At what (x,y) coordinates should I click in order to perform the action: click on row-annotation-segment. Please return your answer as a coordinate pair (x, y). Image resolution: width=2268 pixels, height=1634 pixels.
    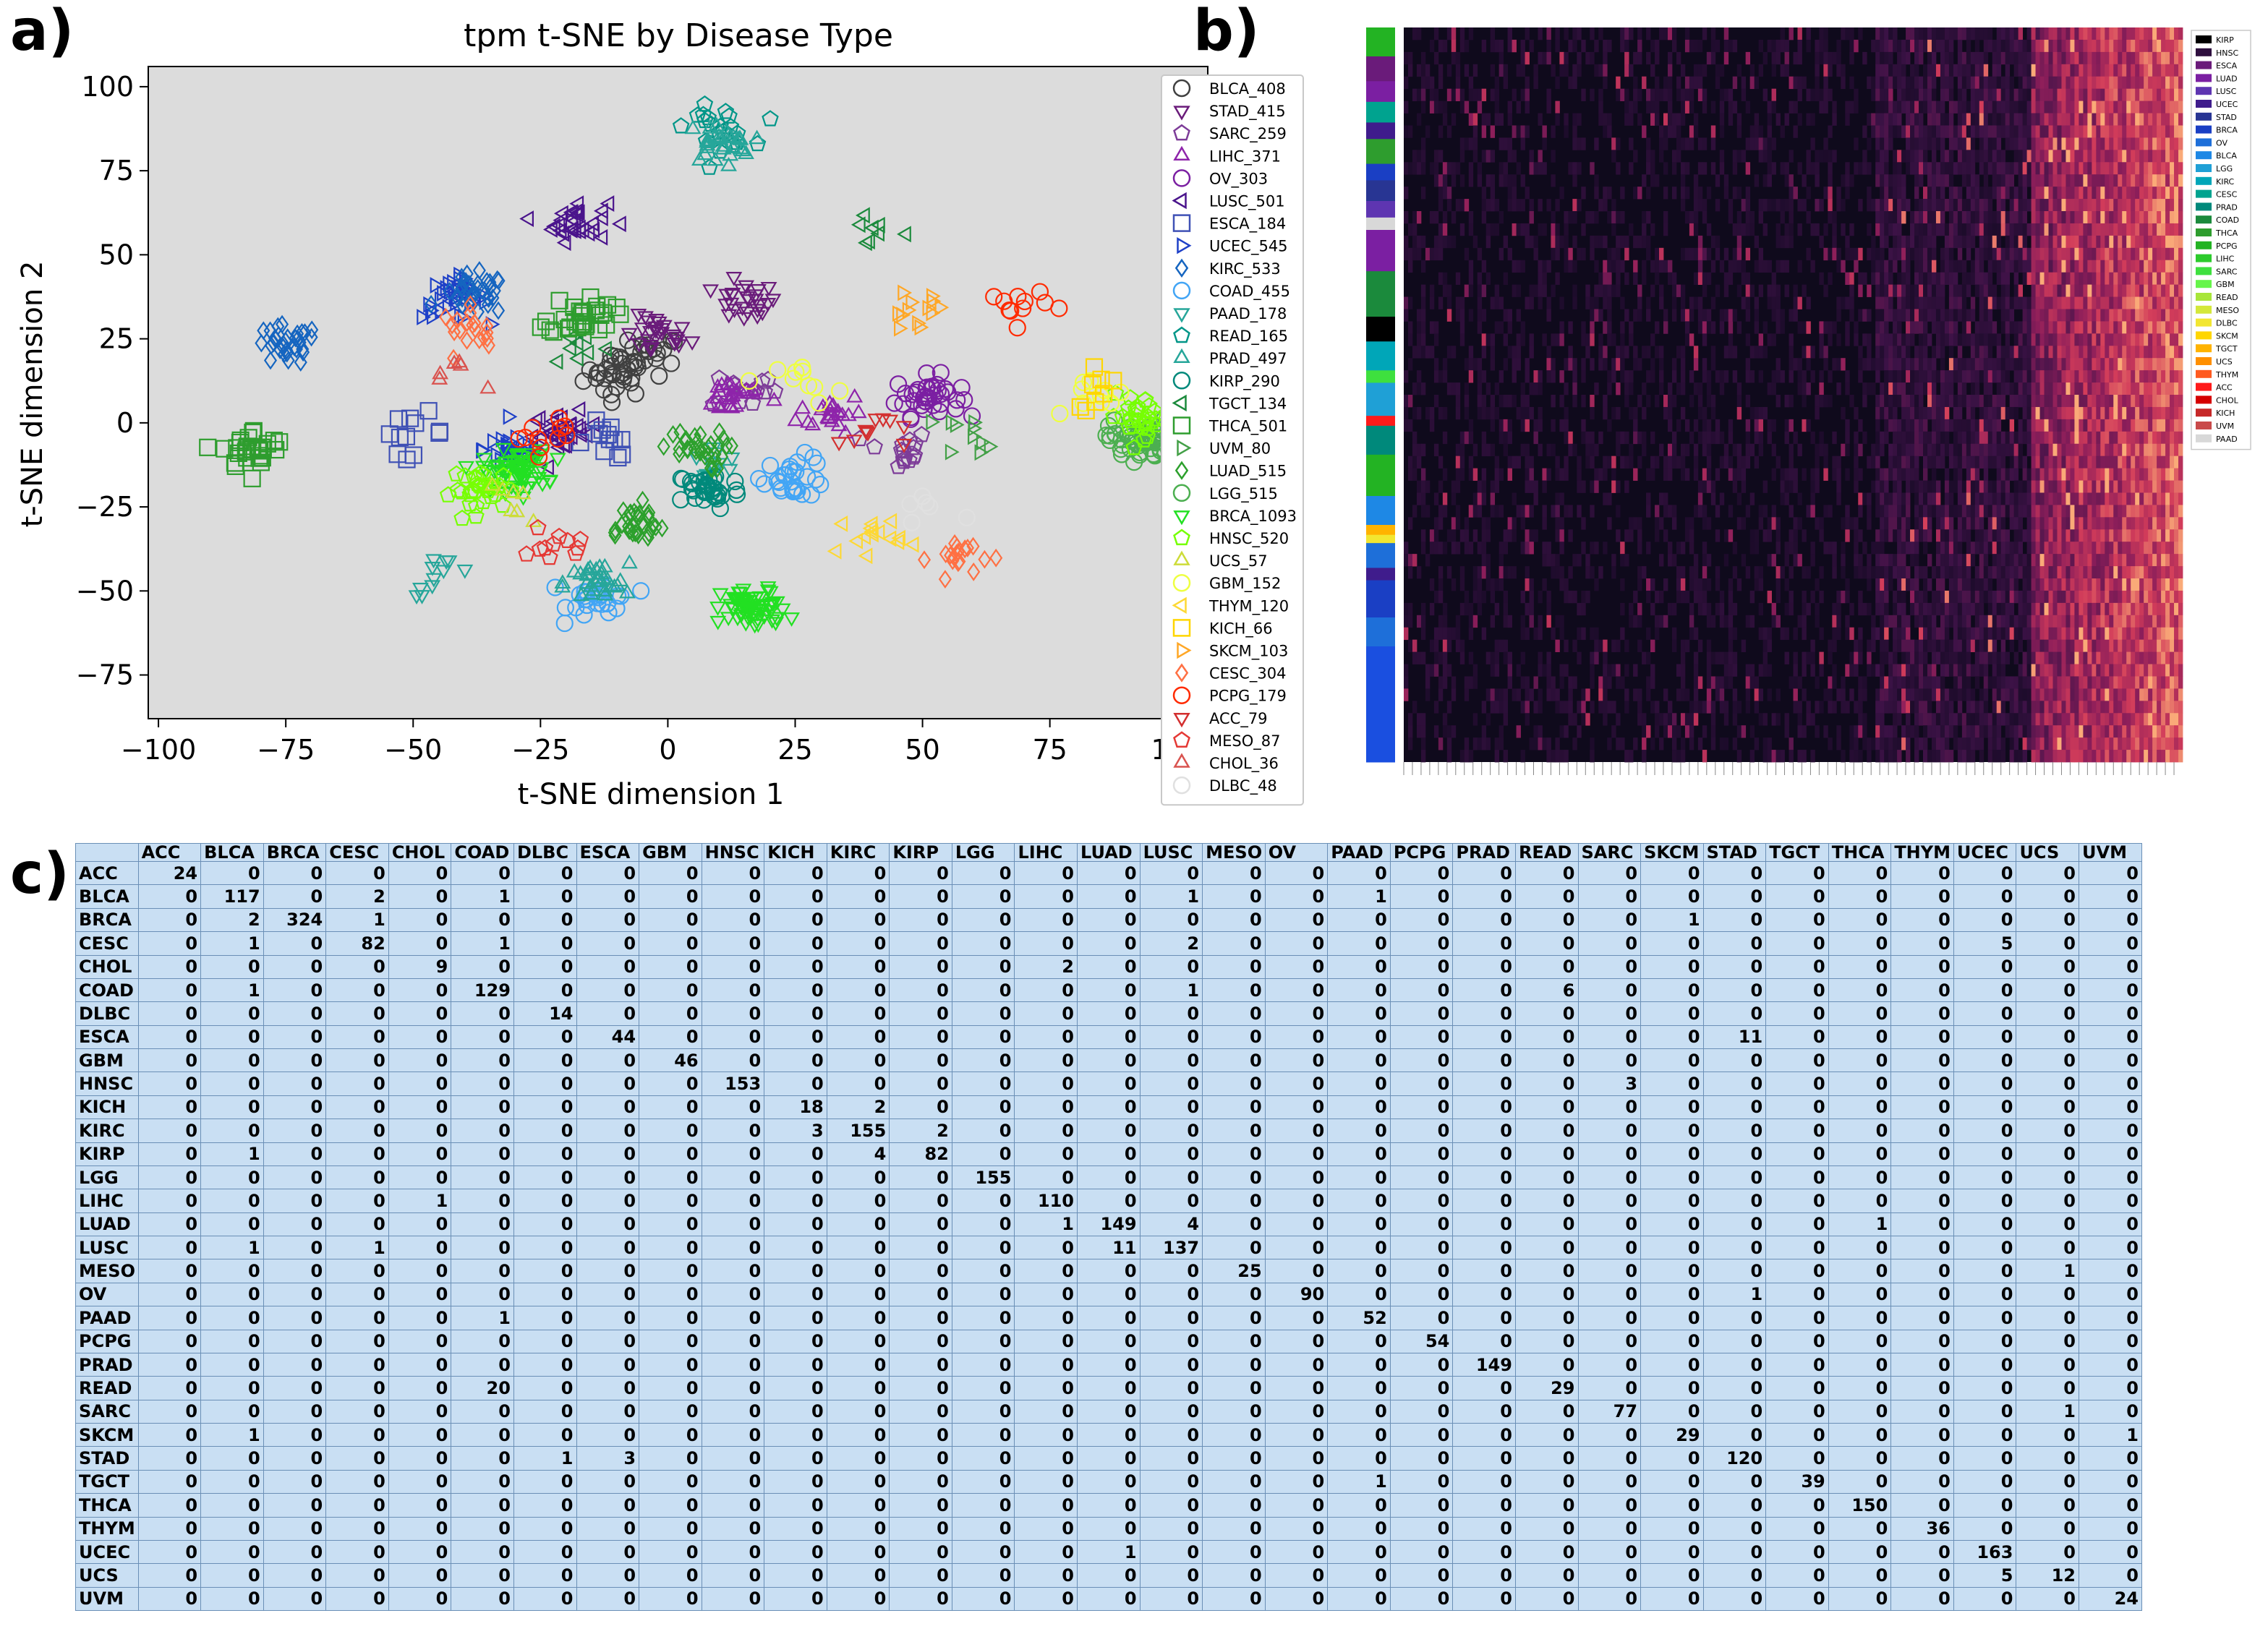
    Looking at the image, I should click on (1380, 440).